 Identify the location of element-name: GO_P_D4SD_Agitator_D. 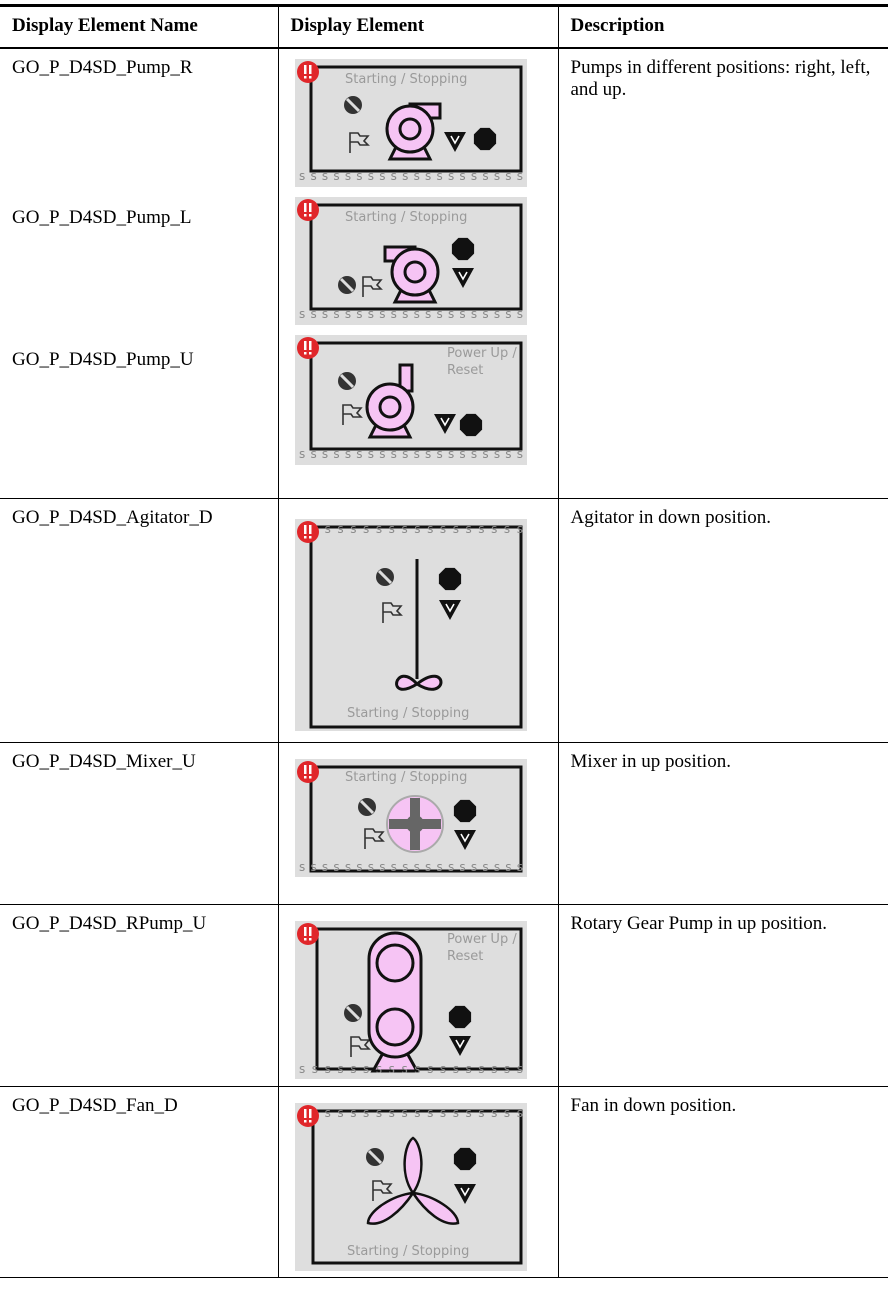
(112, 517).